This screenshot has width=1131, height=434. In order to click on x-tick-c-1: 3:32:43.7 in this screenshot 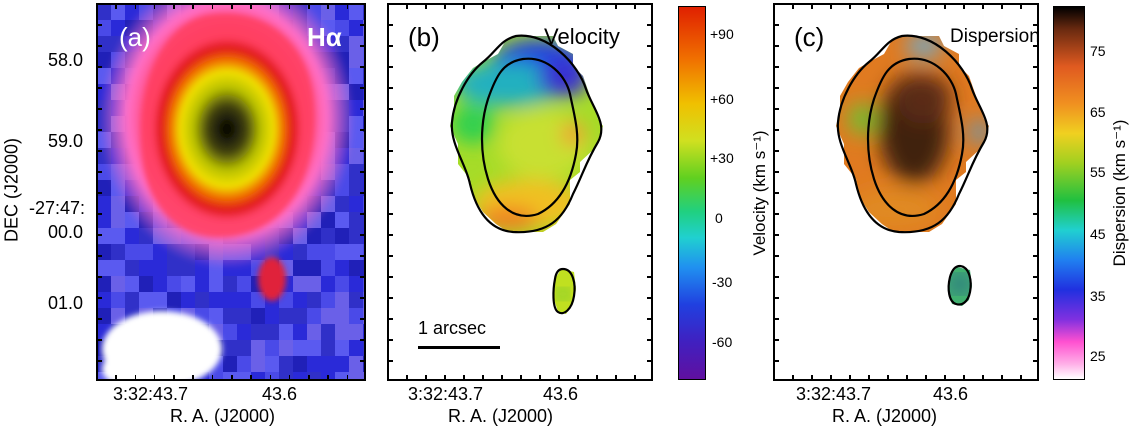, I will do `click(834, 394)`.